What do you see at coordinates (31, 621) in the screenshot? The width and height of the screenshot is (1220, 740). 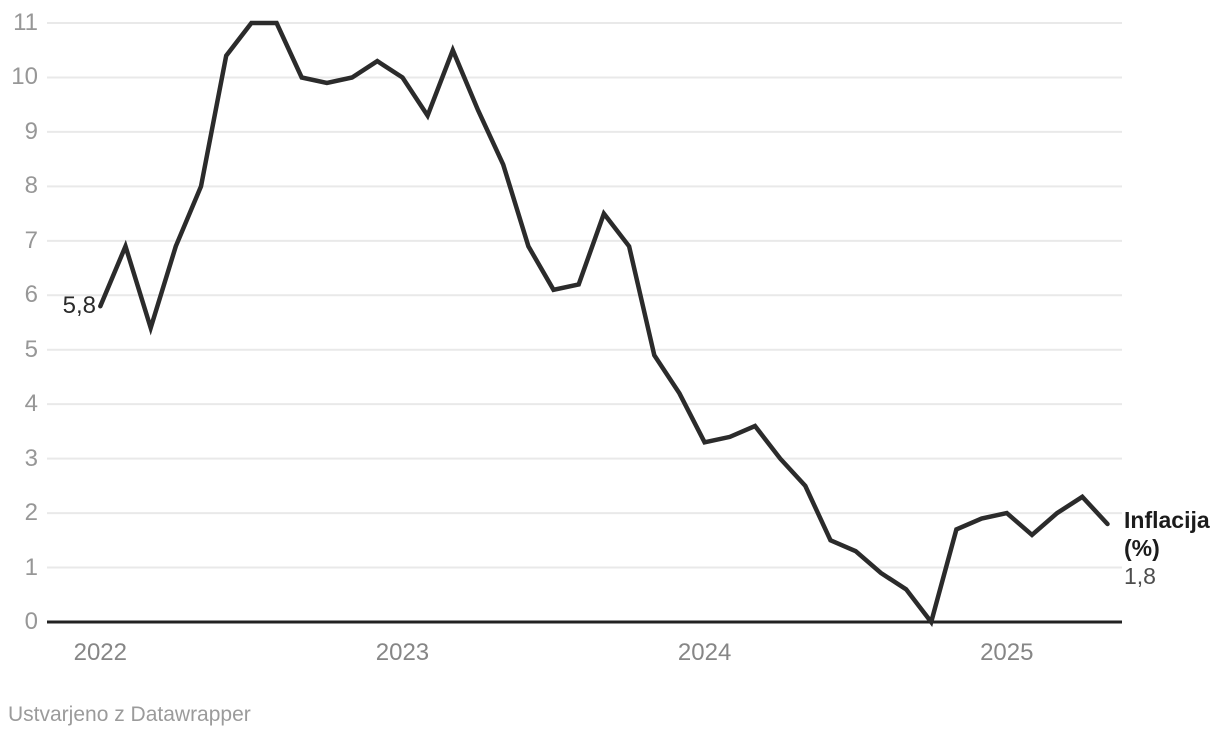 I see `y-axis-tick-label-0: 0` at bounding box center [31, 621].